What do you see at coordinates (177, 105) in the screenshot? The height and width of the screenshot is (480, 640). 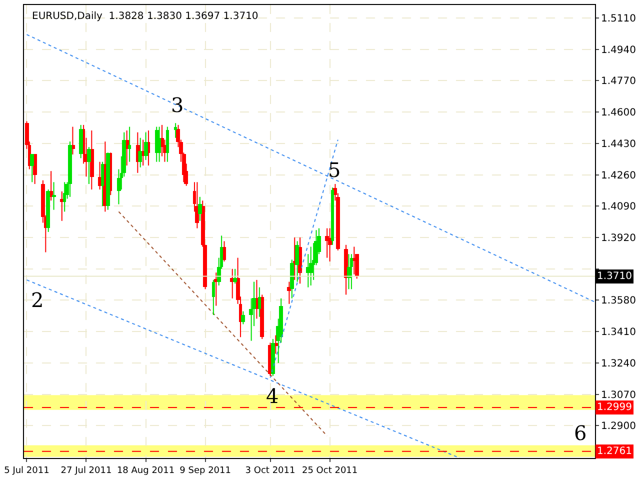 I see `annotation: 3` at bounding box center [177, 105].